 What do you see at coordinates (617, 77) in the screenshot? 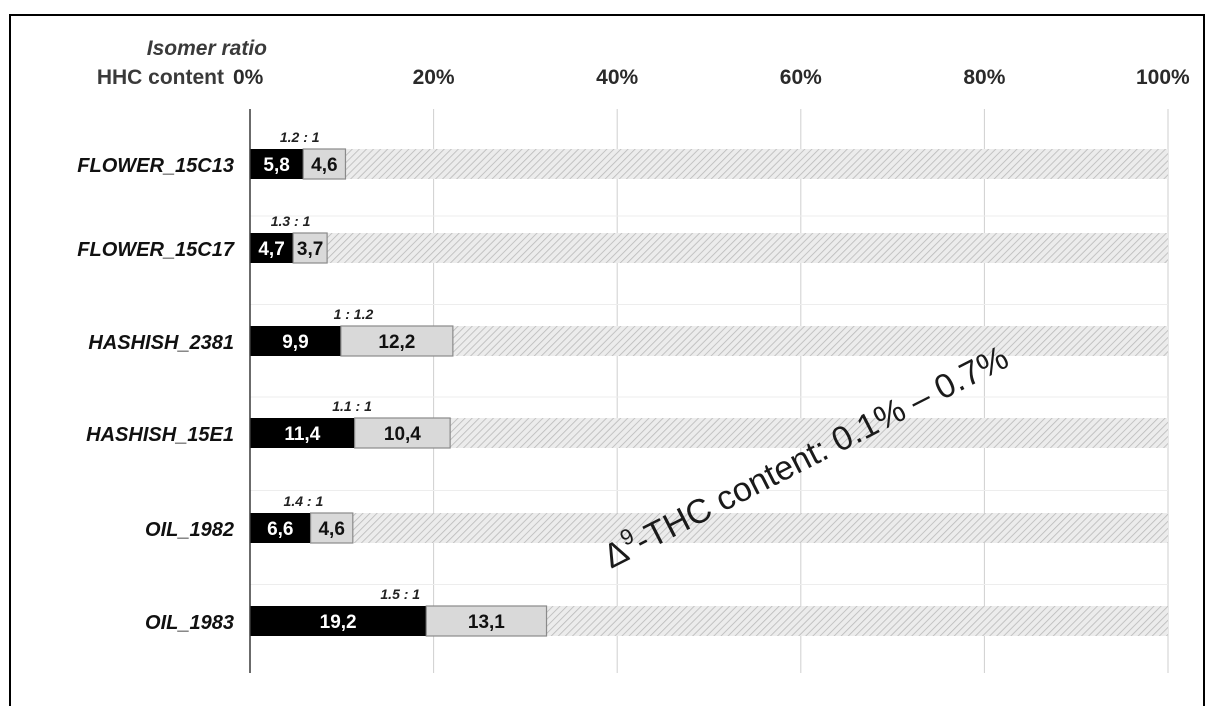
I see `x-tick-label: 40%` at bounding box center [617, 77].